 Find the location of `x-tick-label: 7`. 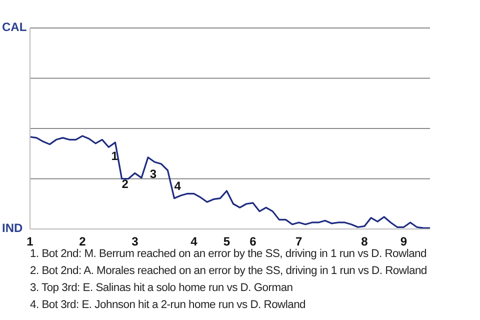

x-tick-label: 7 is located at coordinates (299, 241).